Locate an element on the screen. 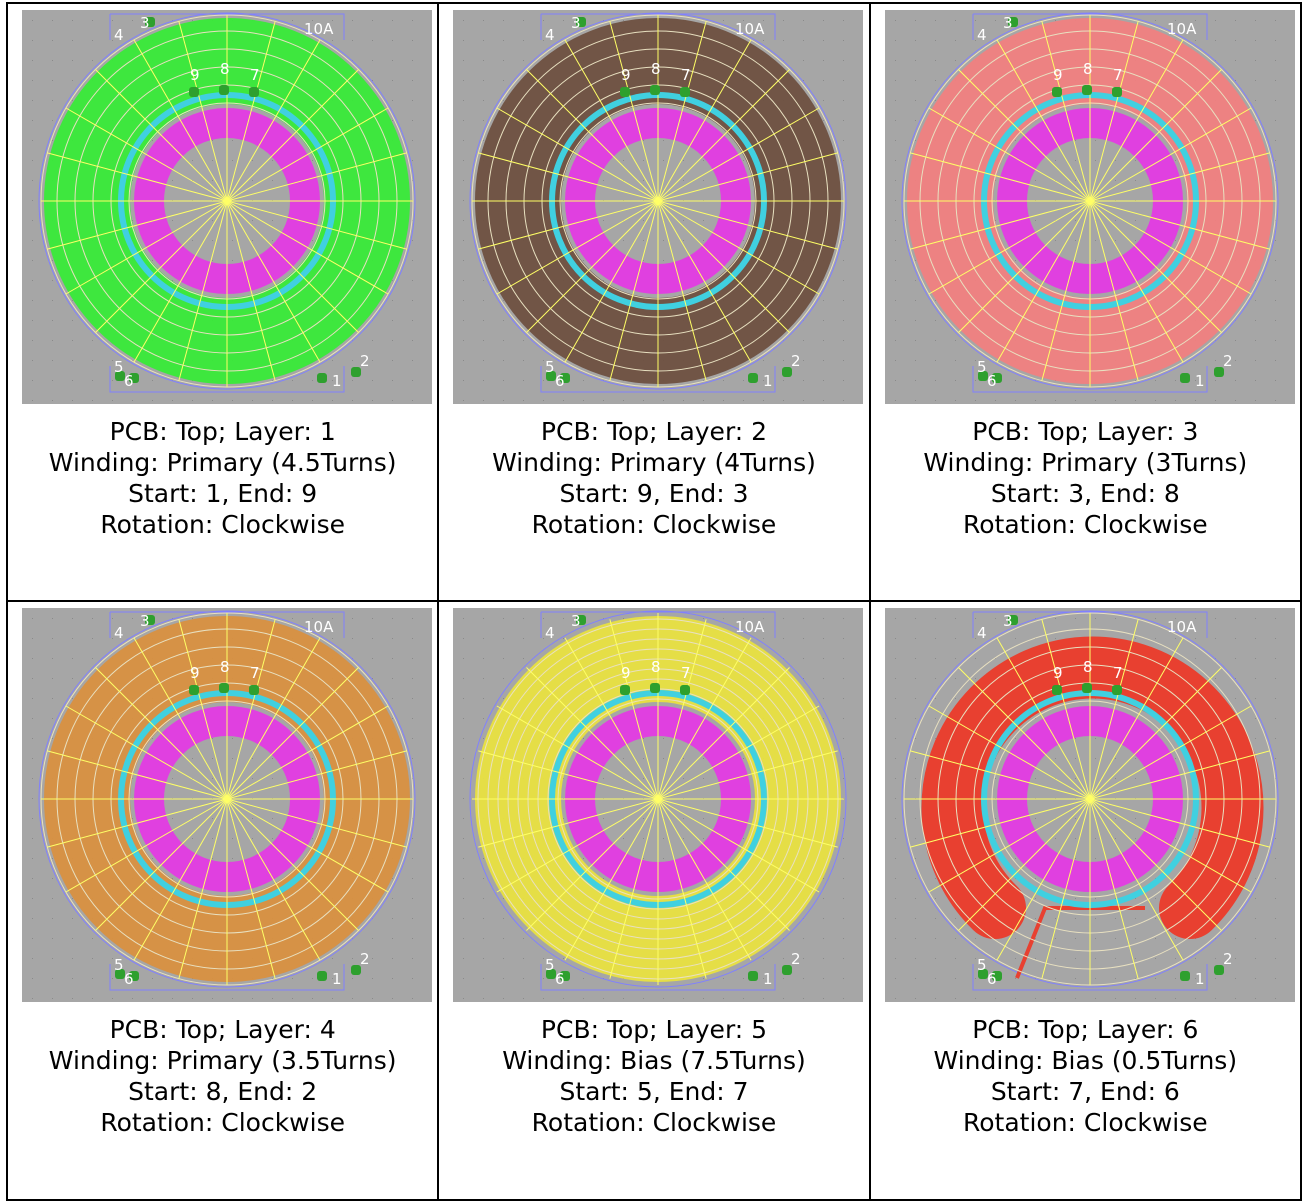  start-end-label: Start: 7, End: 6 is located at coordinates (1085, 1091).